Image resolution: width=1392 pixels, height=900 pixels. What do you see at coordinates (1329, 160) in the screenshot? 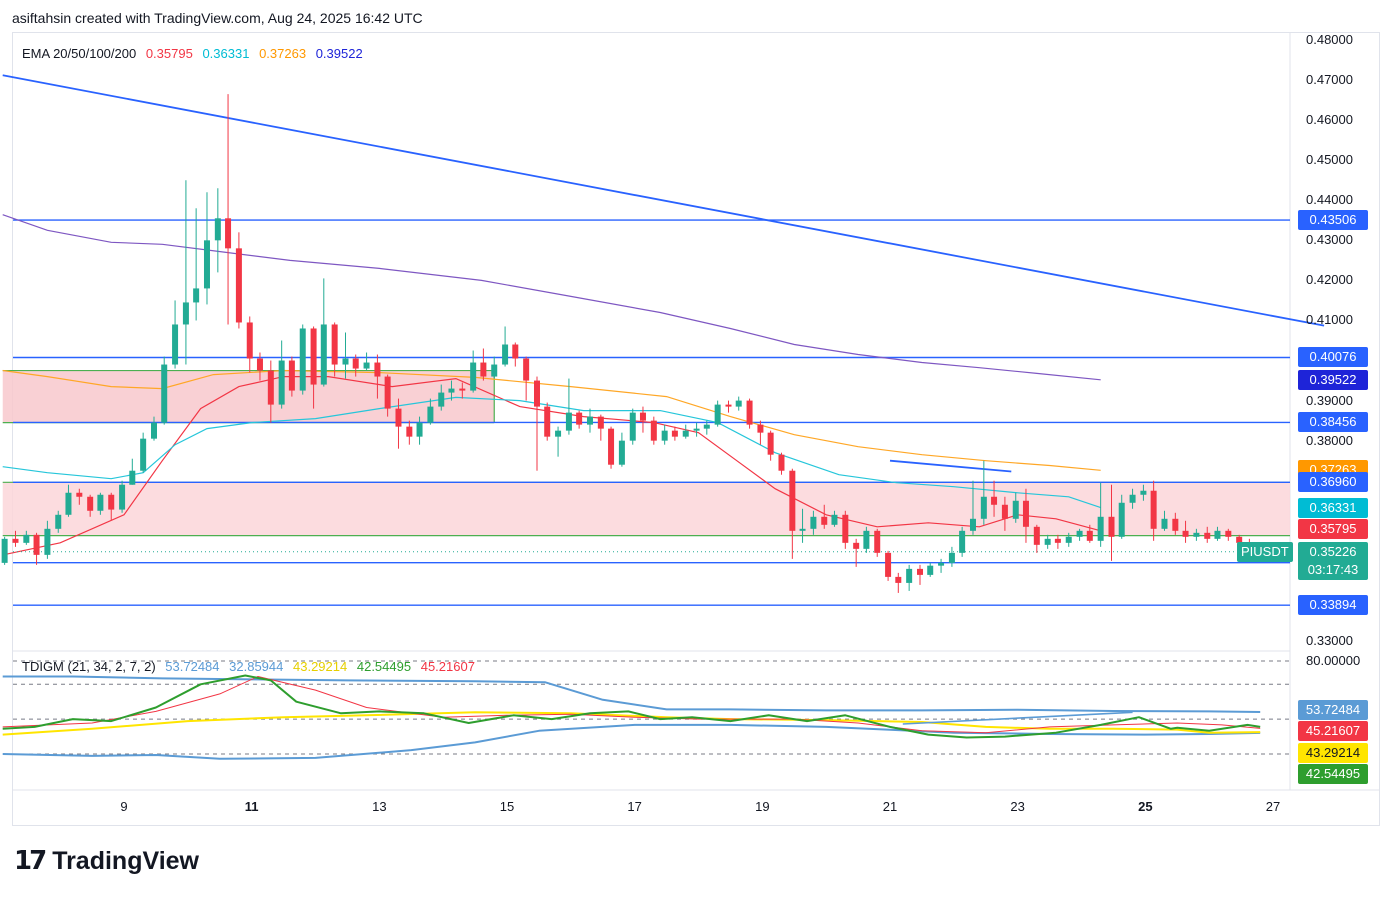
I see `price-tick-label: 0.45000` at bounding box center [1329, 160].